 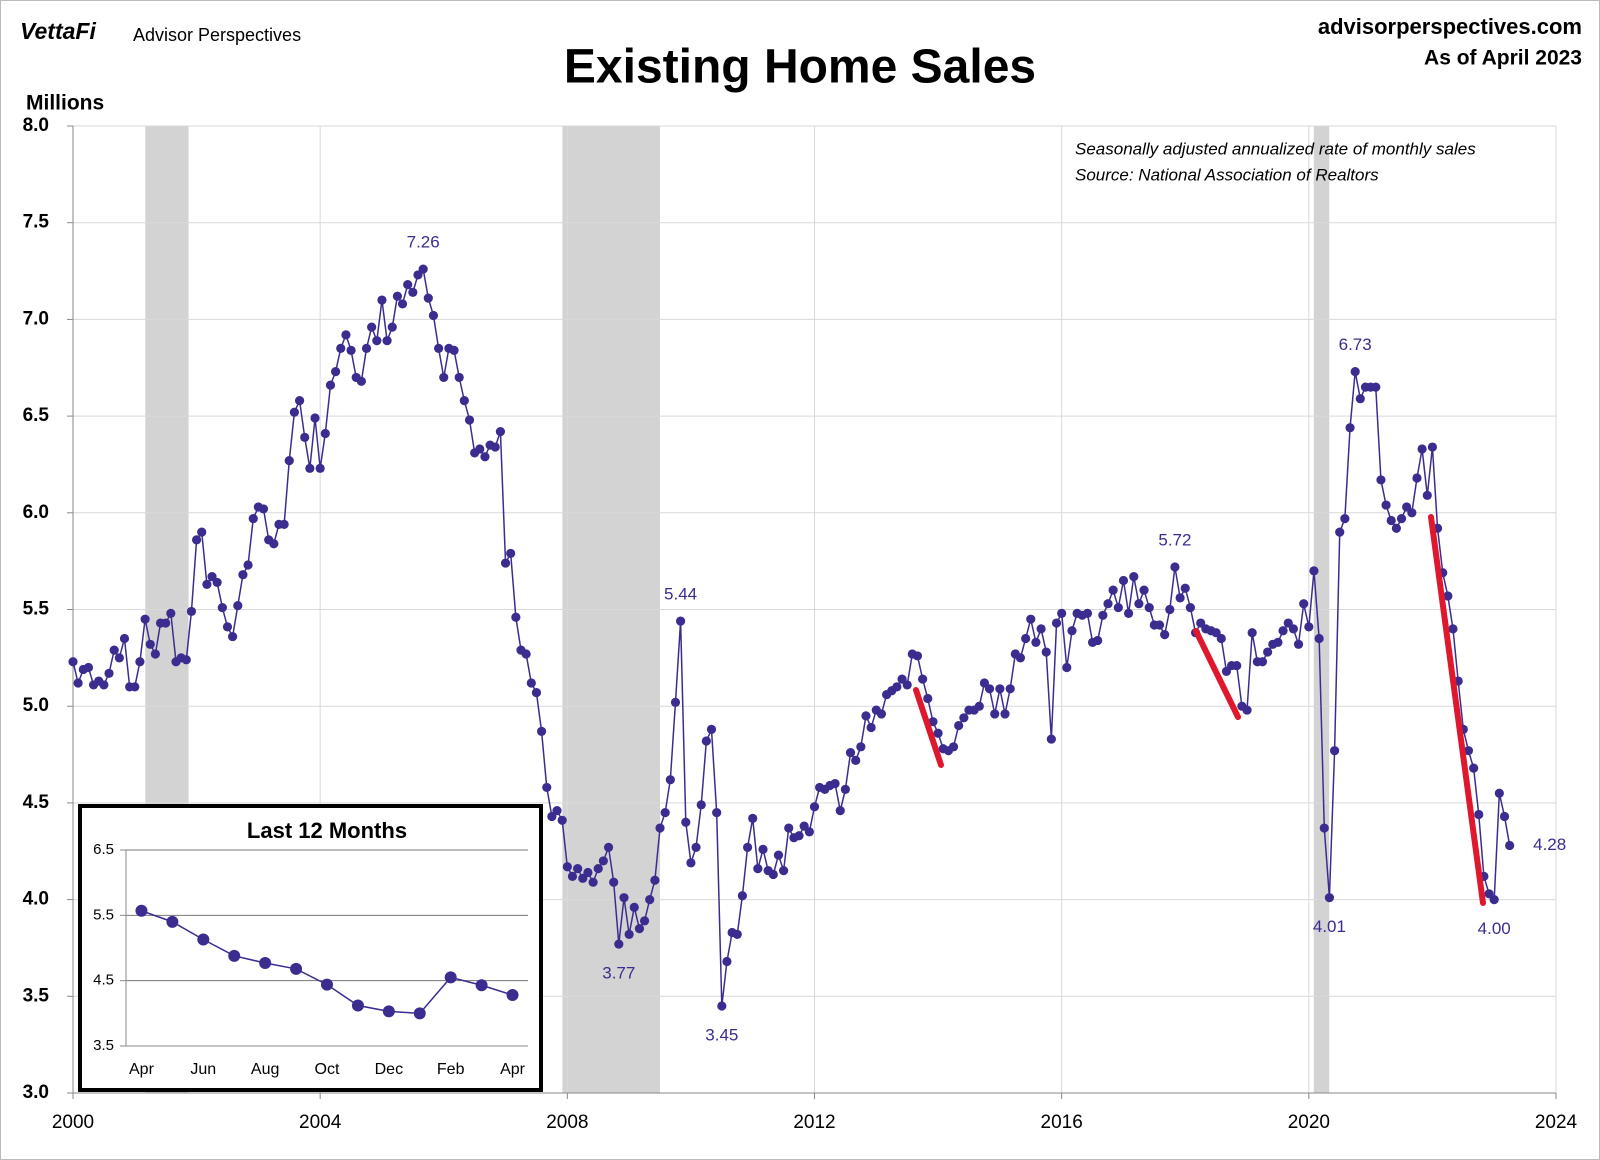 I want to click on value-label: 3.77, so click(x=618, y=973).